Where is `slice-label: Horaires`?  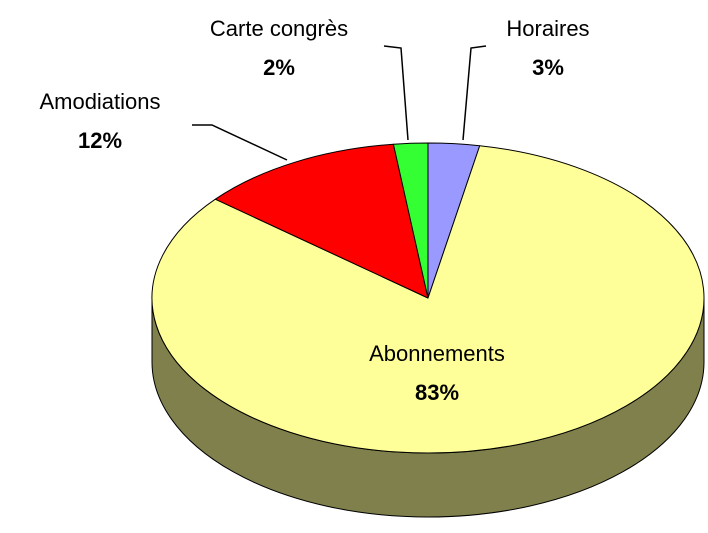 slice-label: Horaires is located at coordinates (547, 28).